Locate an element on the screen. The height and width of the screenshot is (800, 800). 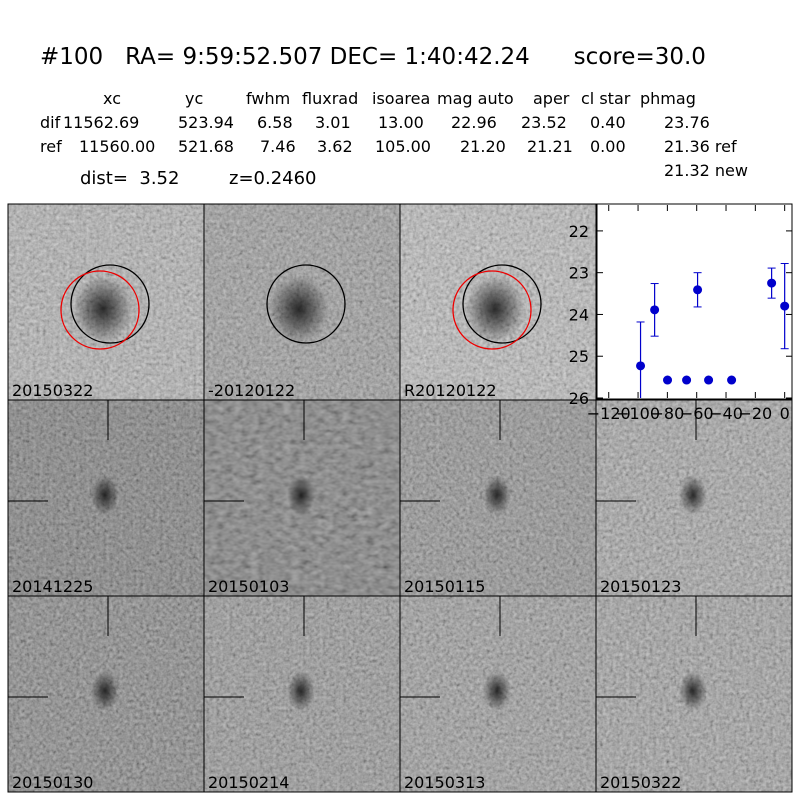
panel-label: -20120122 is located at coordinates (251, 390).